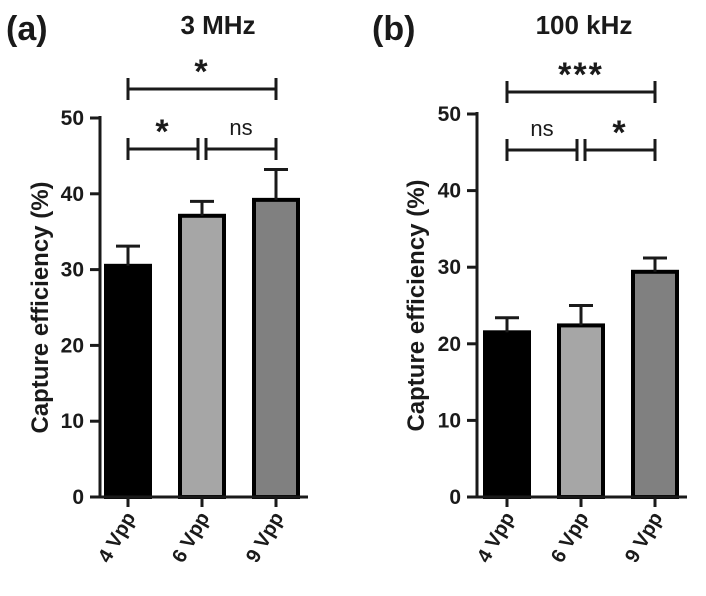 This screenshot has height=596, width=706. Describe the element at coordinates (217, 25) in the screenshot. I see `chart-title: 3 MHz` at that location.